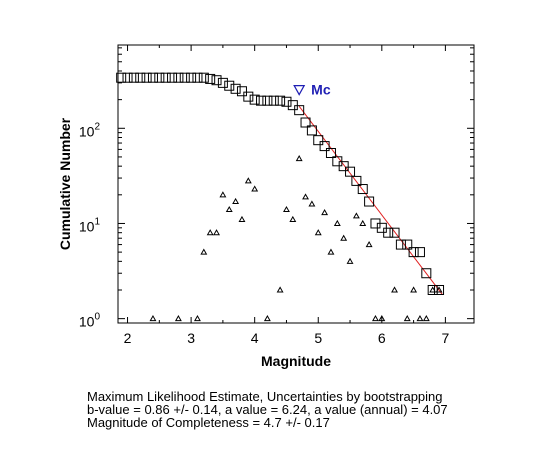 This screenshot has height=461, width=544. I want to click on y-tick-label: 10⁰, so click(90, 321).